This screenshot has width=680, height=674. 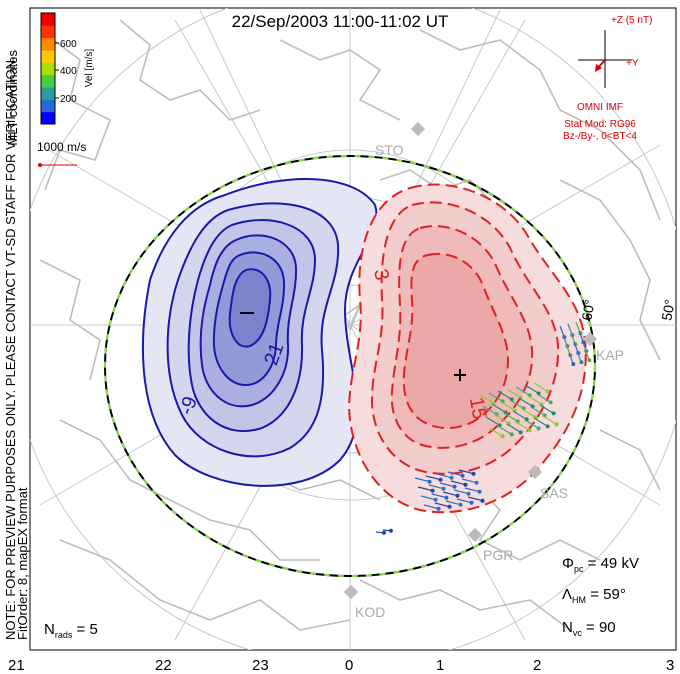 What do you see at coordinates (554, 493) in the screenshot?
I see `station-label: SAS` at bounding box center [554, 493].